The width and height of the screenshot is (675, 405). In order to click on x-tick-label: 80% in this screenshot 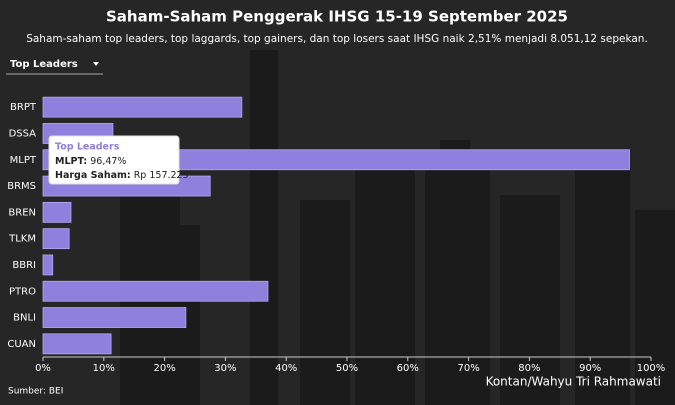, I will do `click(529, 368)`.